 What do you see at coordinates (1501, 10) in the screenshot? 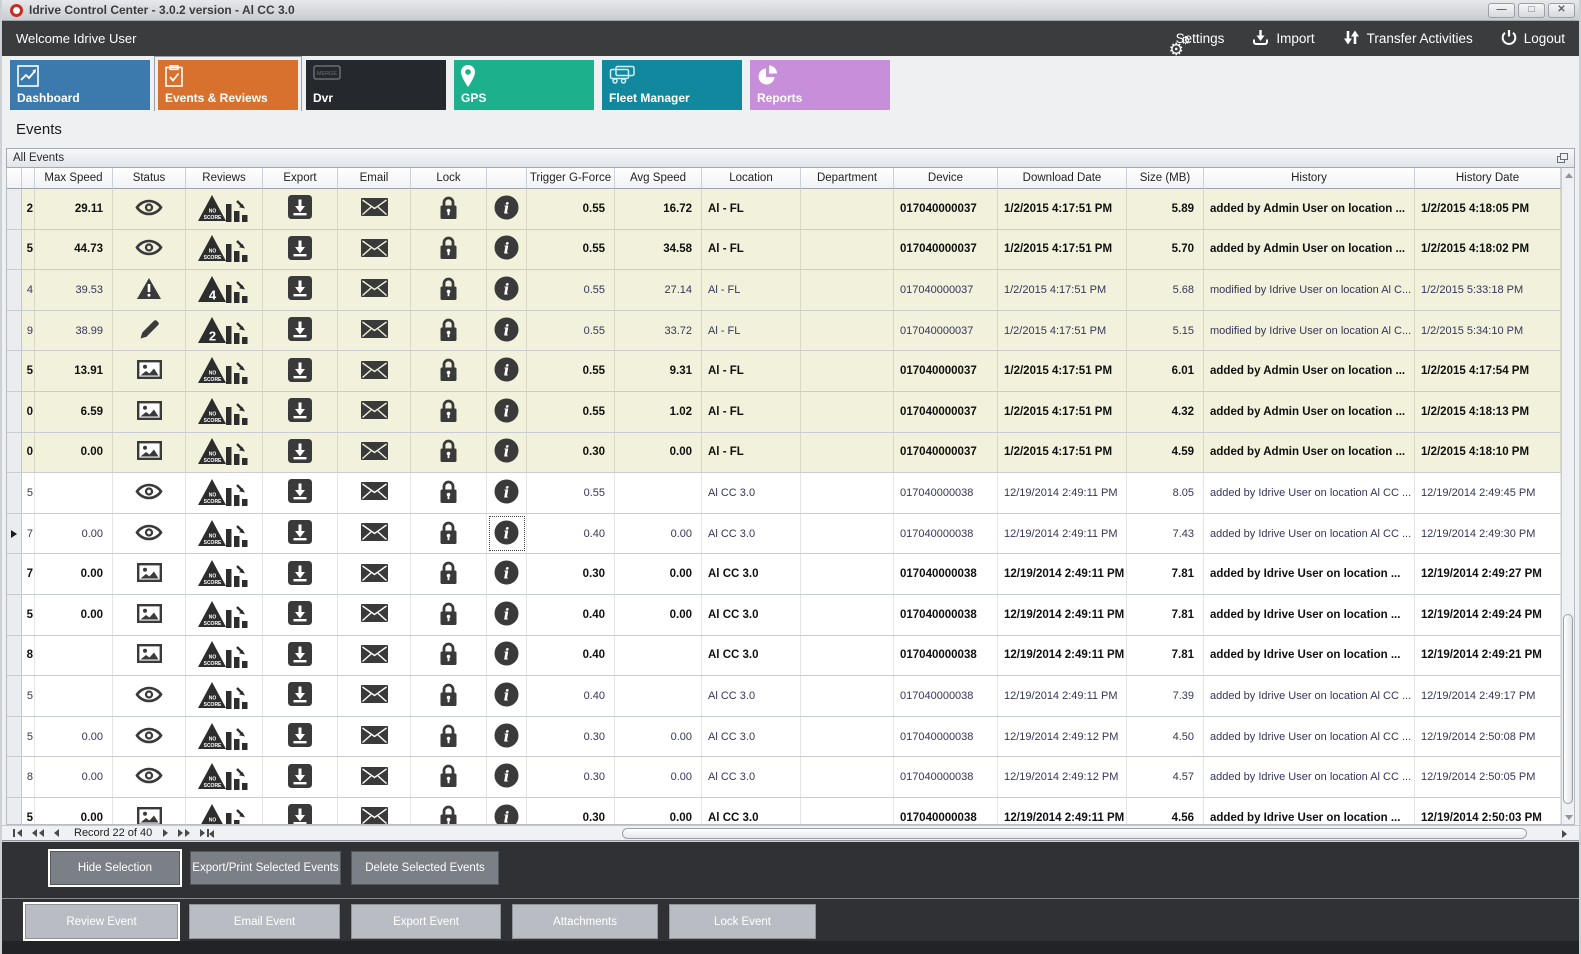
I see `minimize-button: —` at bounding box center [1501, 10].